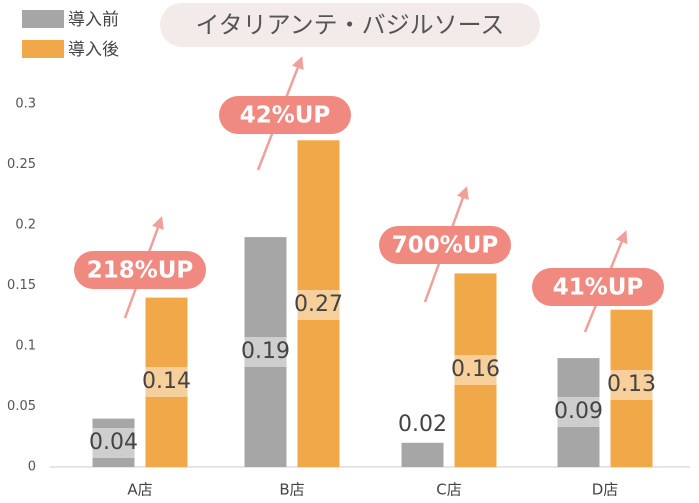 Image resolution: width=699 pixels, height=503 pixels. I want to click on y-tick-label: 0.05, so click(21, 406).